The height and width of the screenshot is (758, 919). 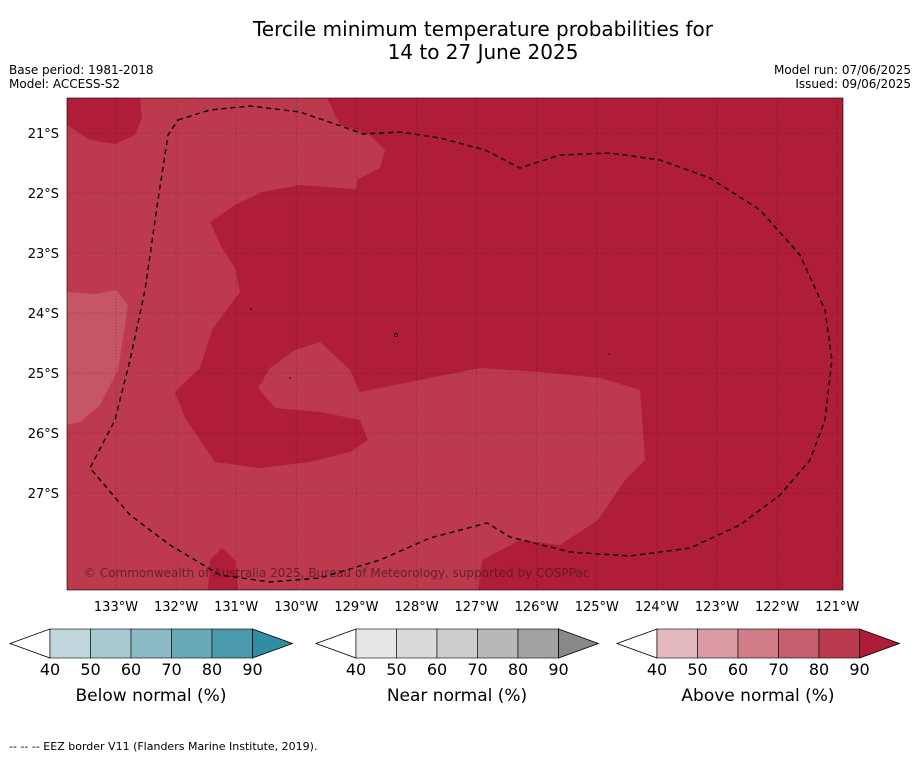 I want to click on lon-label: 129°W, so click(x=356, y=607).